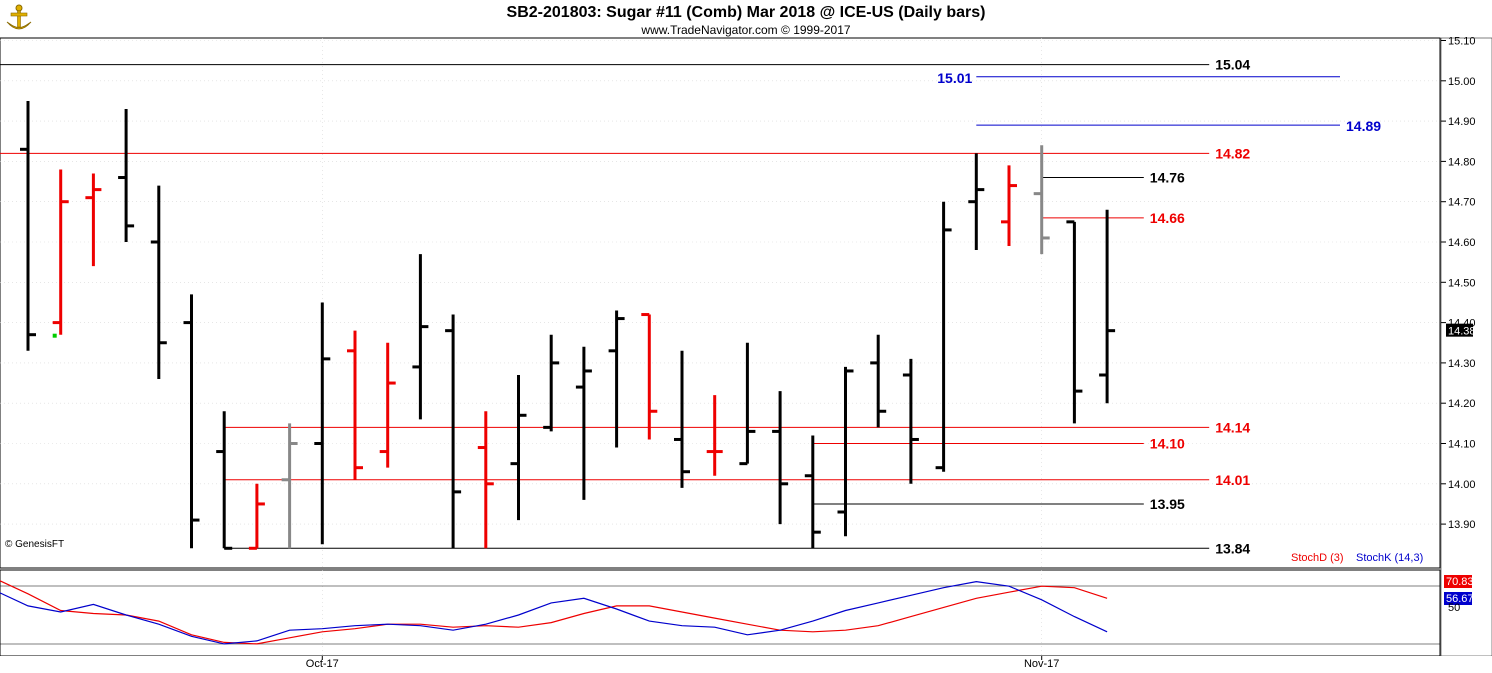 The width and height of the screenshot is (1492, 673). Describe the element at coordinates (322, 664) in the screenshot. I see `date-tick-label: Oct-17` at that location.